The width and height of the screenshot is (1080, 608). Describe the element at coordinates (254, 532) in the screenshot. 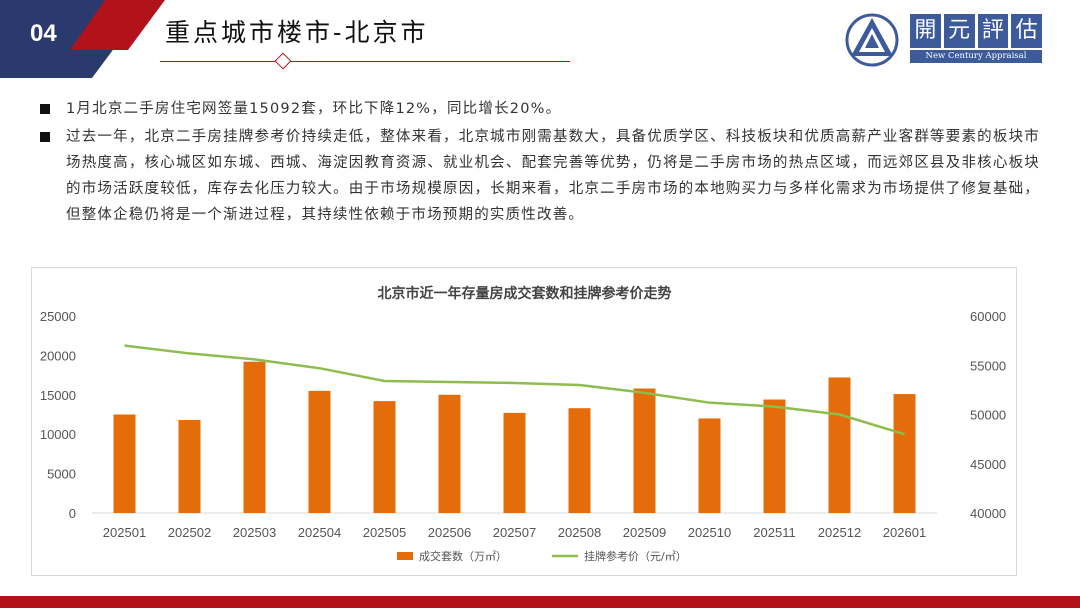

I see `x-tick-label: 202503` at that location.